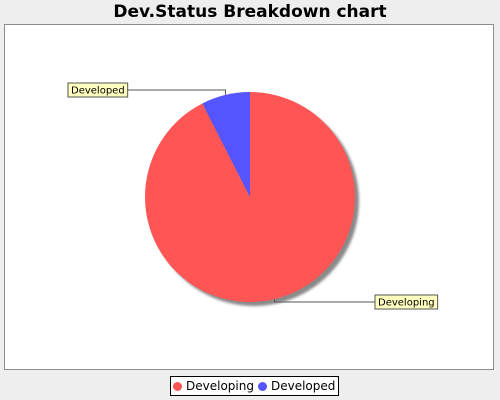  I want to click on legend-item-developing: Developing, so click(213, 386).